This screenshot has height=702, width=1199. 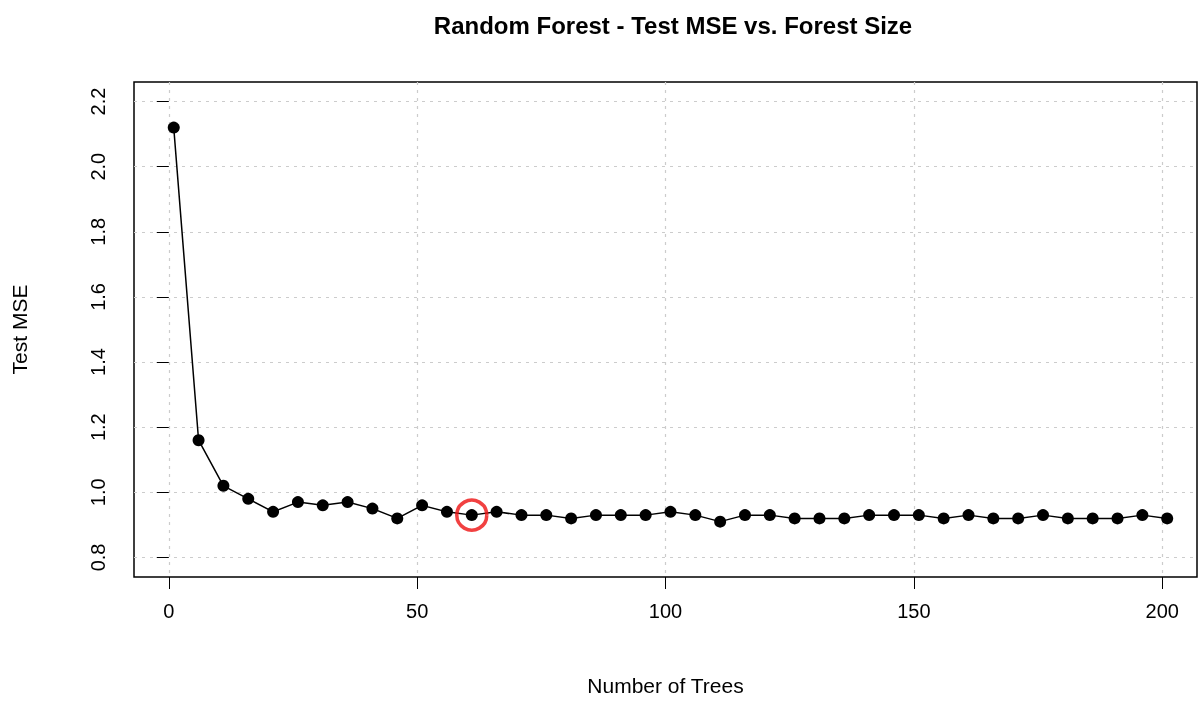 I want to click on x-tick-label: 200, so click(x=1162, y=611).